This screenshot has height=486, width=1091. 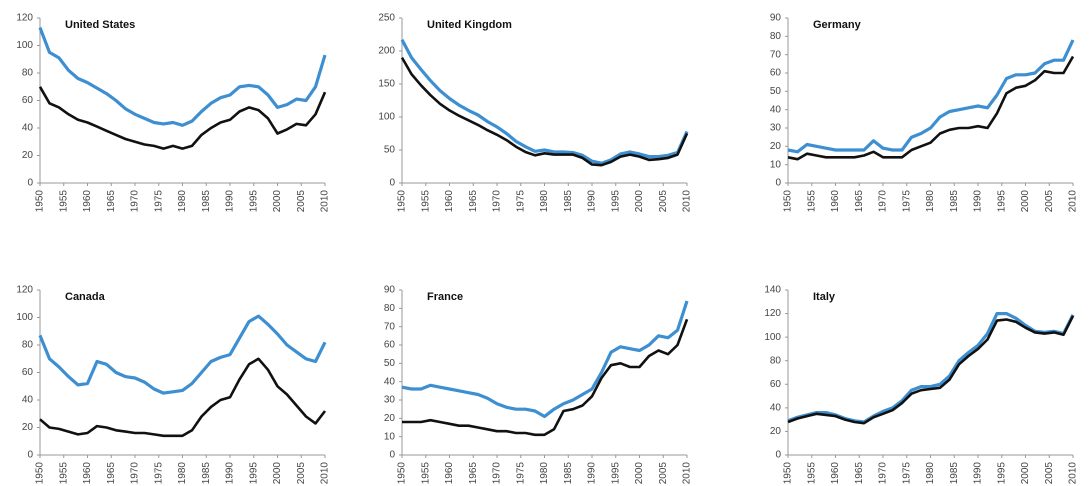 I want to click on y-tick-label: 250, so click(x=386, y=18).